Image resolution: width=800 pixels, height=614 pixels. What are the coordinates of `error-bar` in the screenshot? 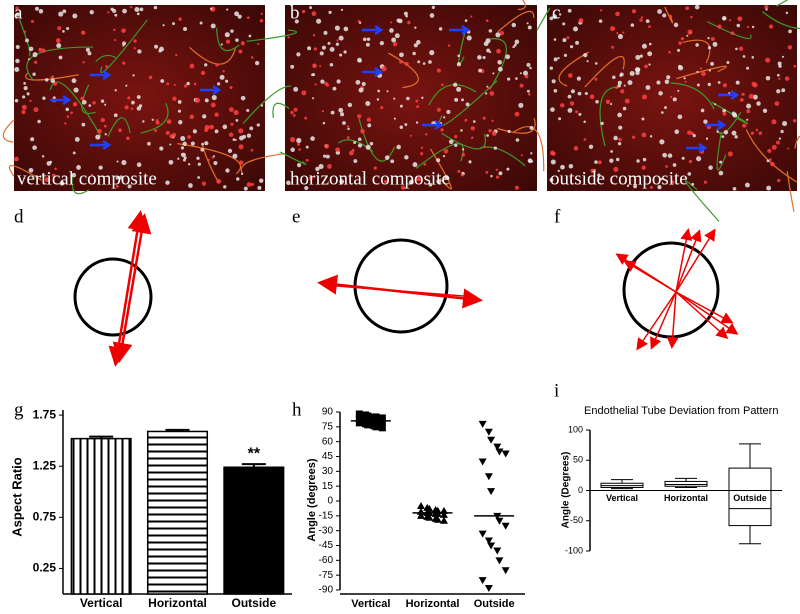 It's located at (253, 465).